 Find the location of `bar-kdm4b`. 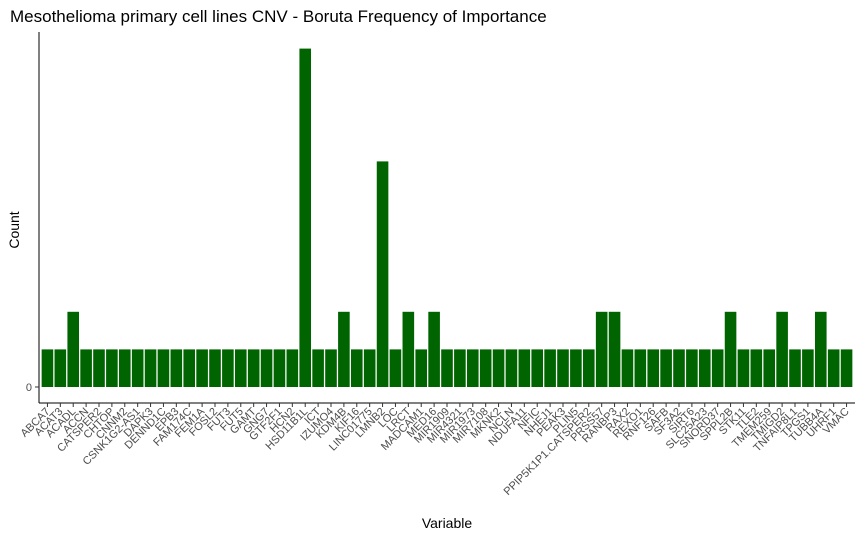

bar-kdm4b is located at coordinates (344, 349).